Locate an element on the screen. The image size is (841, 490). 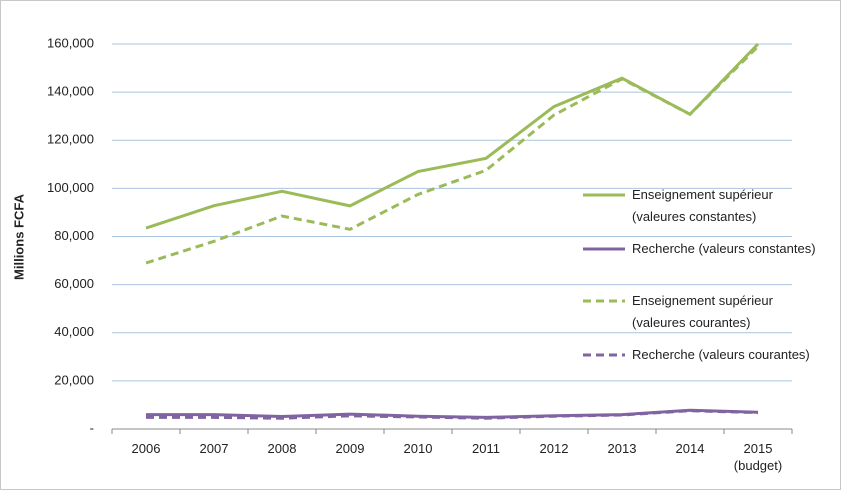
x-tick-label: 2015 (budget) is located at coordinates (758, 457).